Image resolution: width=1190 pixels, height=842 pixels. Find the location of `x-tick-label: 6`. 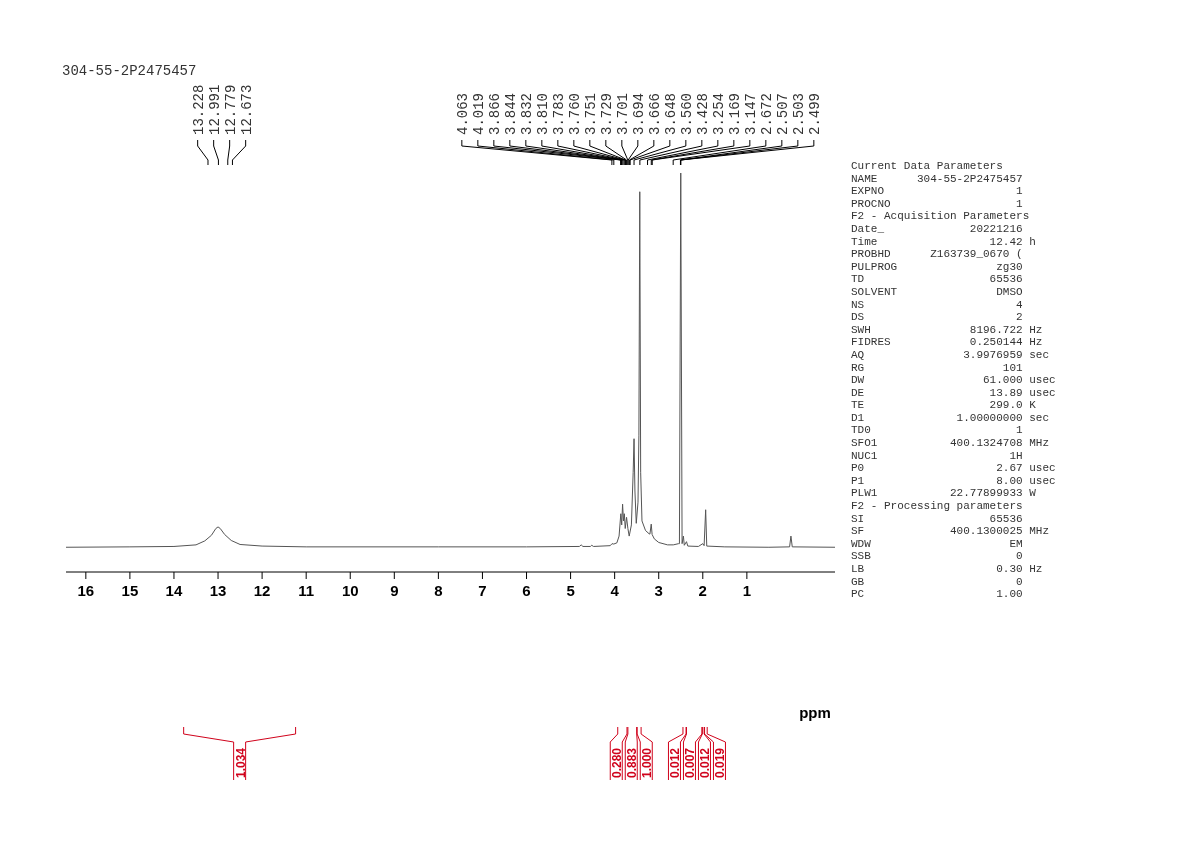

x-tick-label: 6 is located at coordinates (526, 590).